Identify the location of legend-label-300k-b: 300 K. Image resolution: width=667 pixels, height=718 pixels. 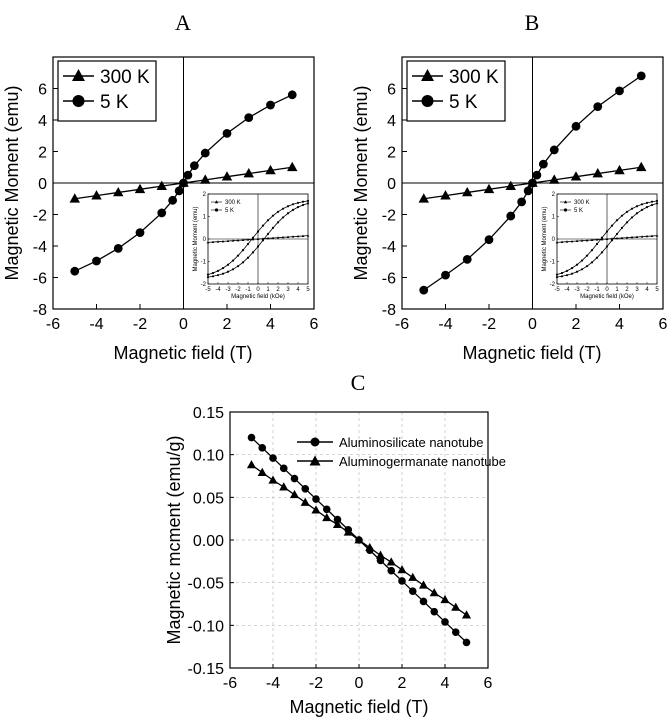
(474, 77).